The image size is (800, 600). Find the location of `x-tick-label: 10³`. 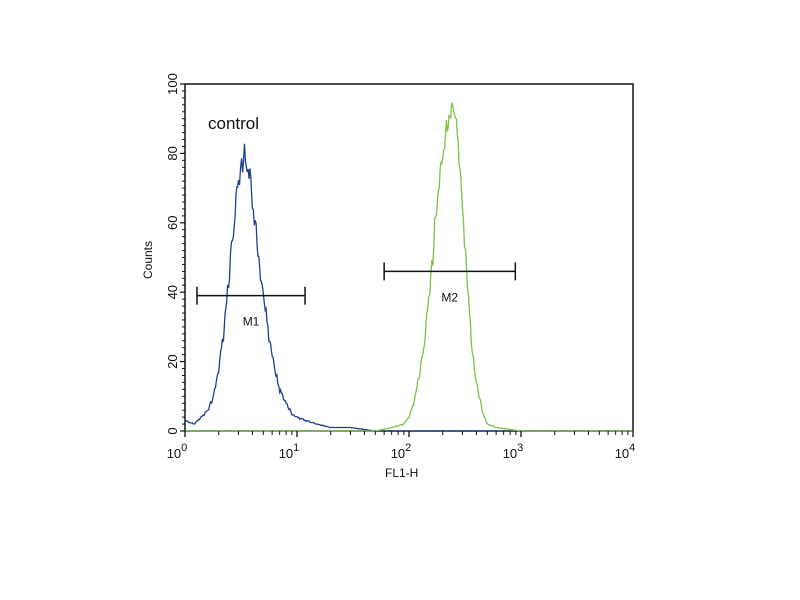

x-tick-label: 10³ is located at coordinates (513, 451).